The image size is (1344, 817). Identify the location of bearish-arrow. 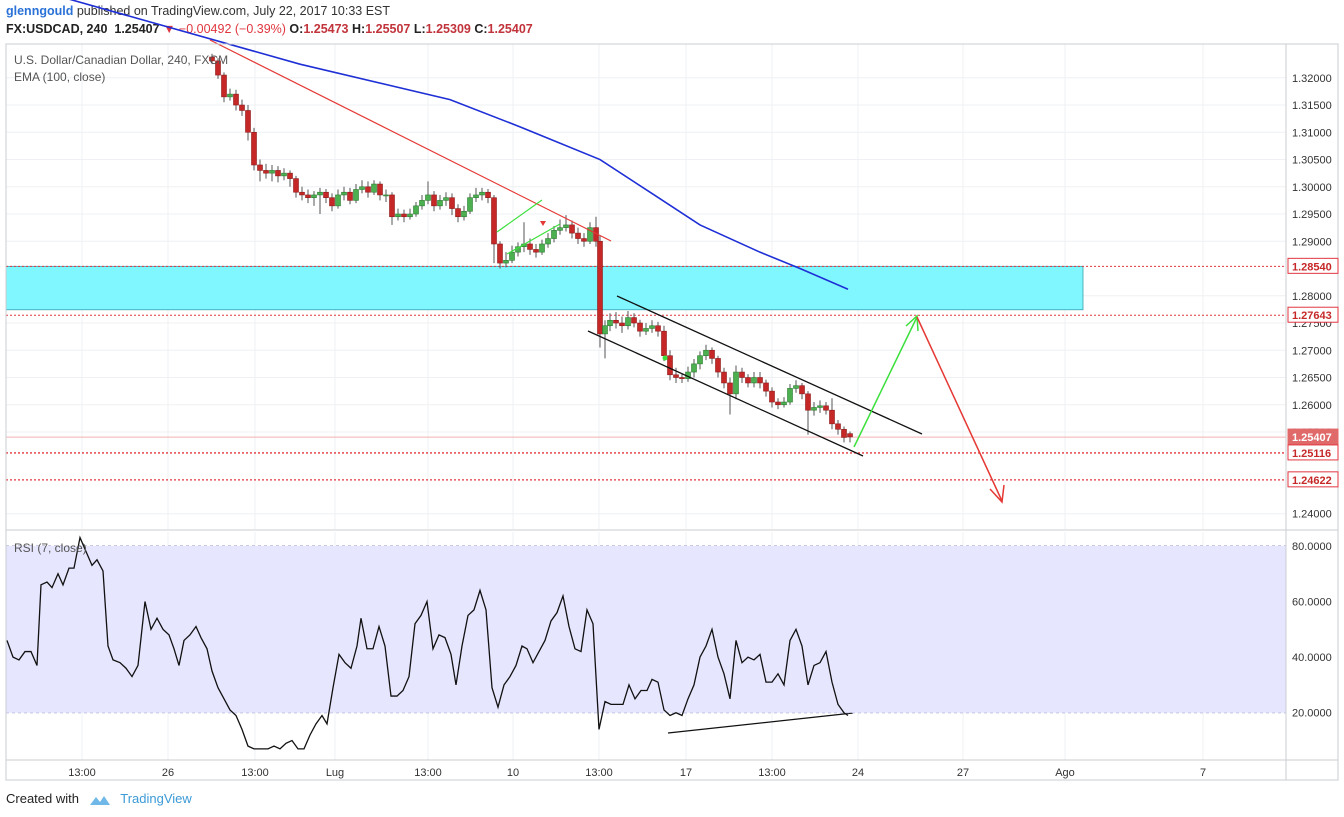
(959, 409).